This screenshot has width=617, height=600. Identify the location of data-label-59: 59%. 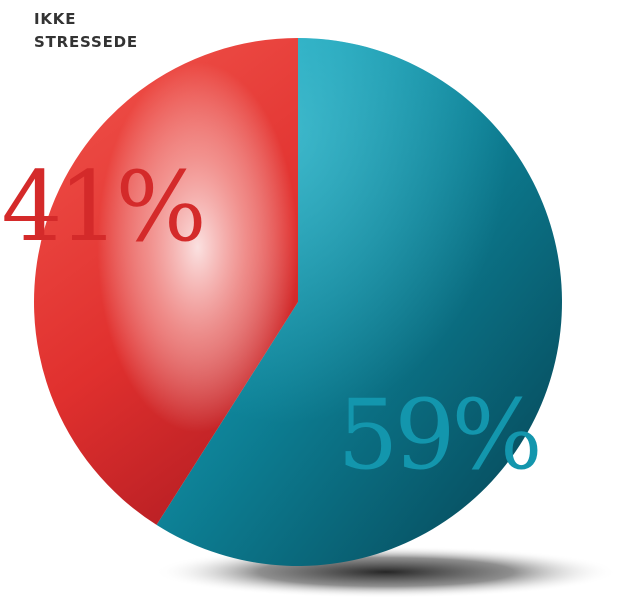
(437, 435).